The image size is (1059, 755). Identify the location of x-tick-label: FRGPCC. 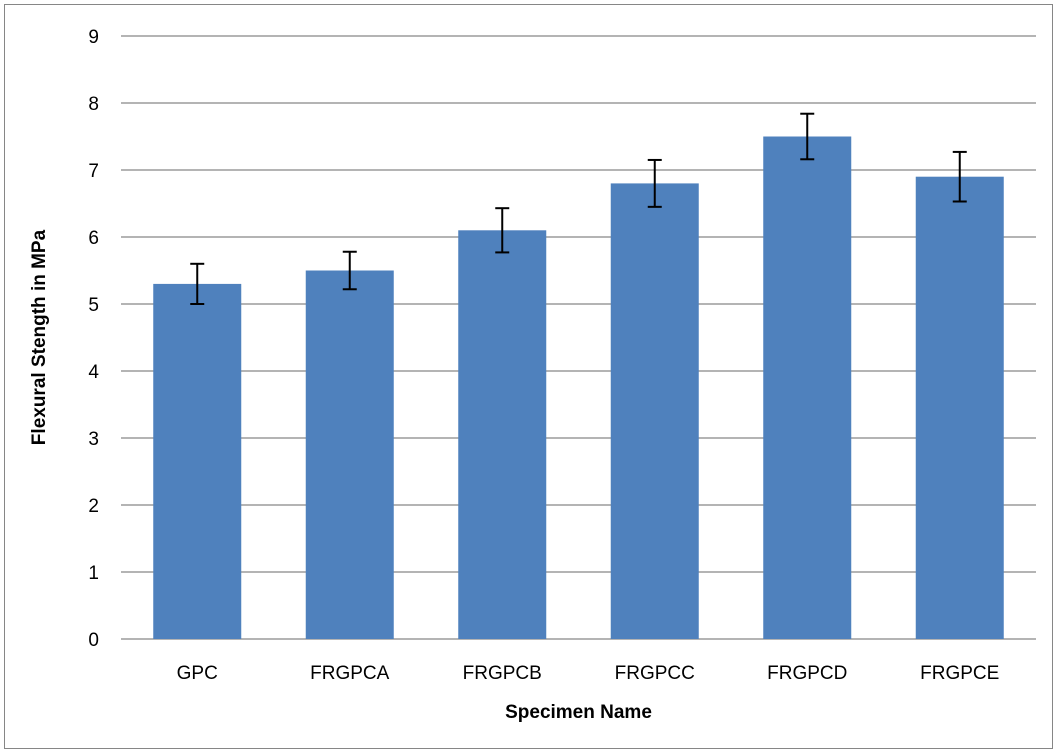
(655, 673).